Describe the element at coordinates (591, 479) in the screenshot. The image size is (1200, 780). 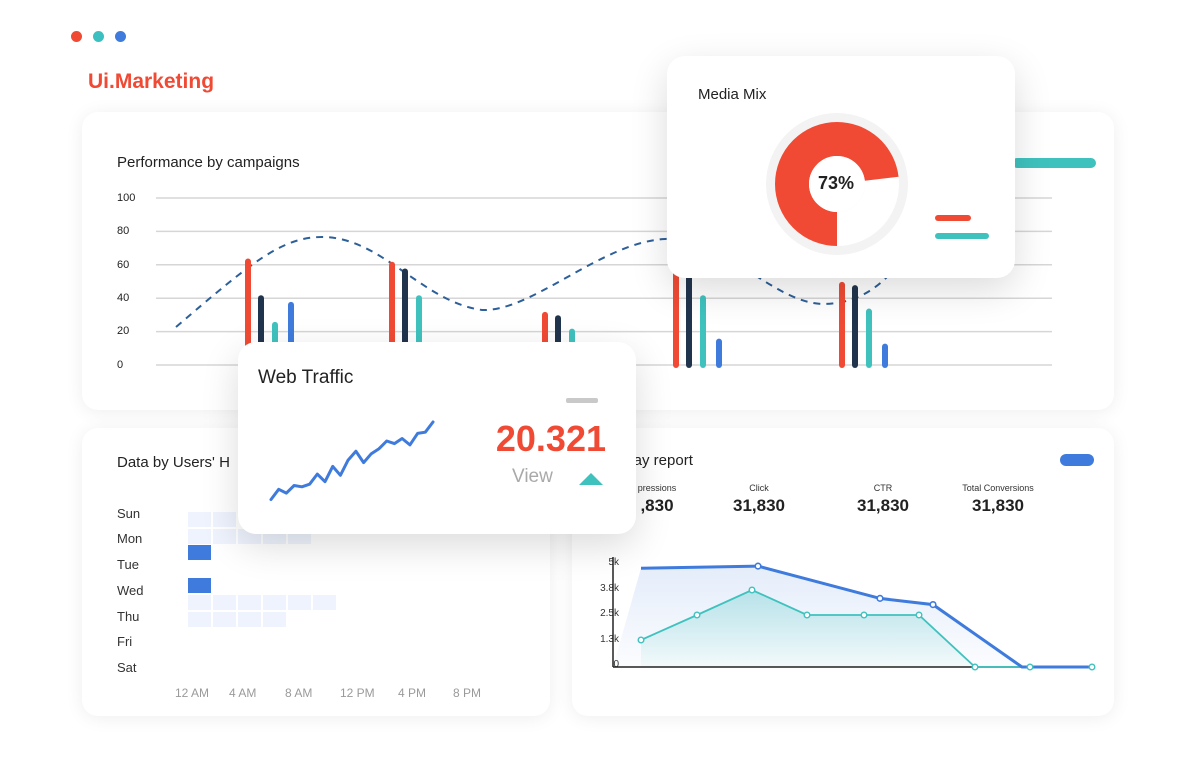
I see `trend-up-icon` at that location.